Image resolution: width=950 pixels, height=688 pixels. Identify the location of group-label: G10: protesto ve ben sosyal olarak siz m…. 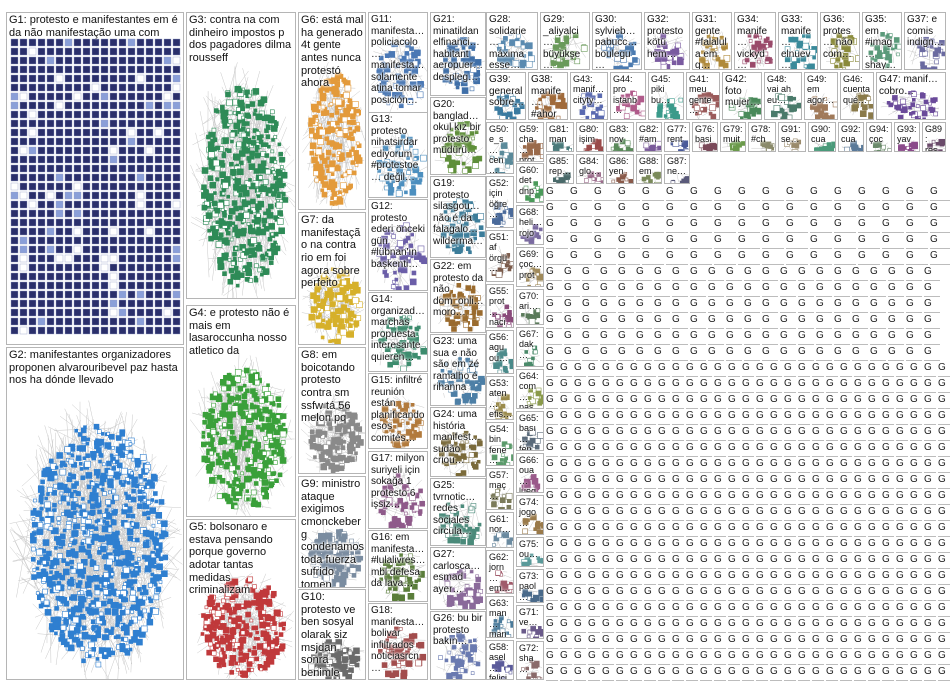
(328, 635).